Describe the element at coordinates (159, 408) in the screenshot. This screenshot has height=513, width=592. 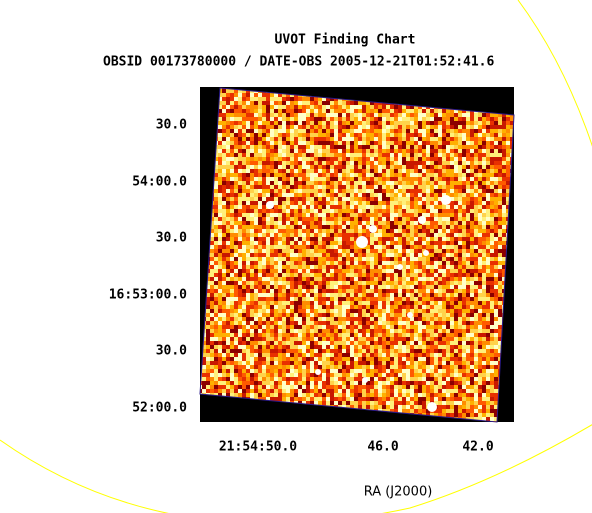
I see `y-tick-label: 52:00.0` at that location.